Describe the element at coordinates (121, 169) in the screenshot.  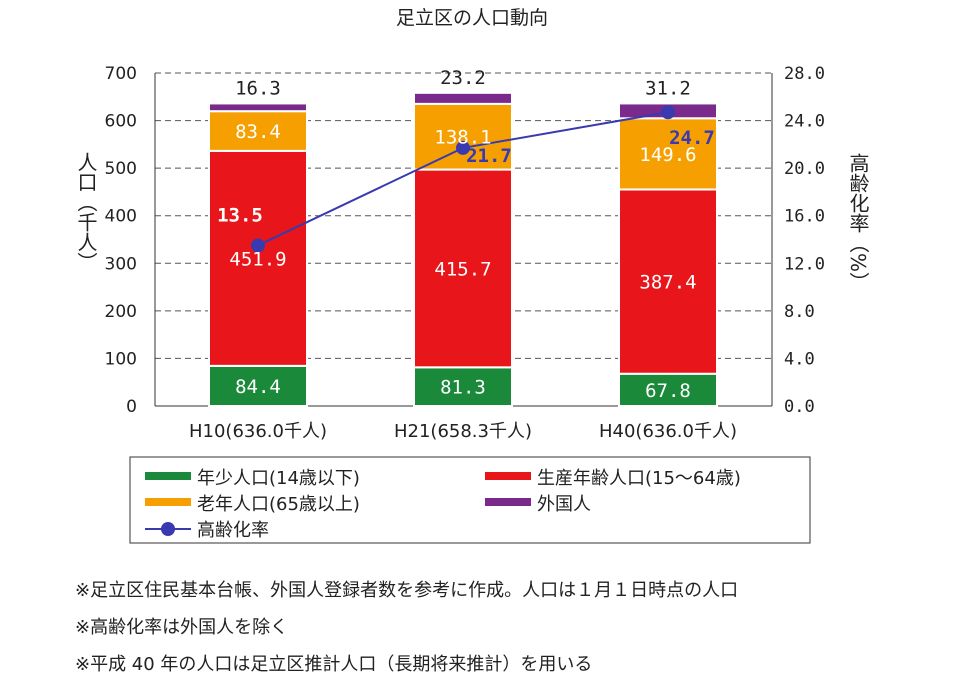
I see `y-tick-label: 500` at that location.